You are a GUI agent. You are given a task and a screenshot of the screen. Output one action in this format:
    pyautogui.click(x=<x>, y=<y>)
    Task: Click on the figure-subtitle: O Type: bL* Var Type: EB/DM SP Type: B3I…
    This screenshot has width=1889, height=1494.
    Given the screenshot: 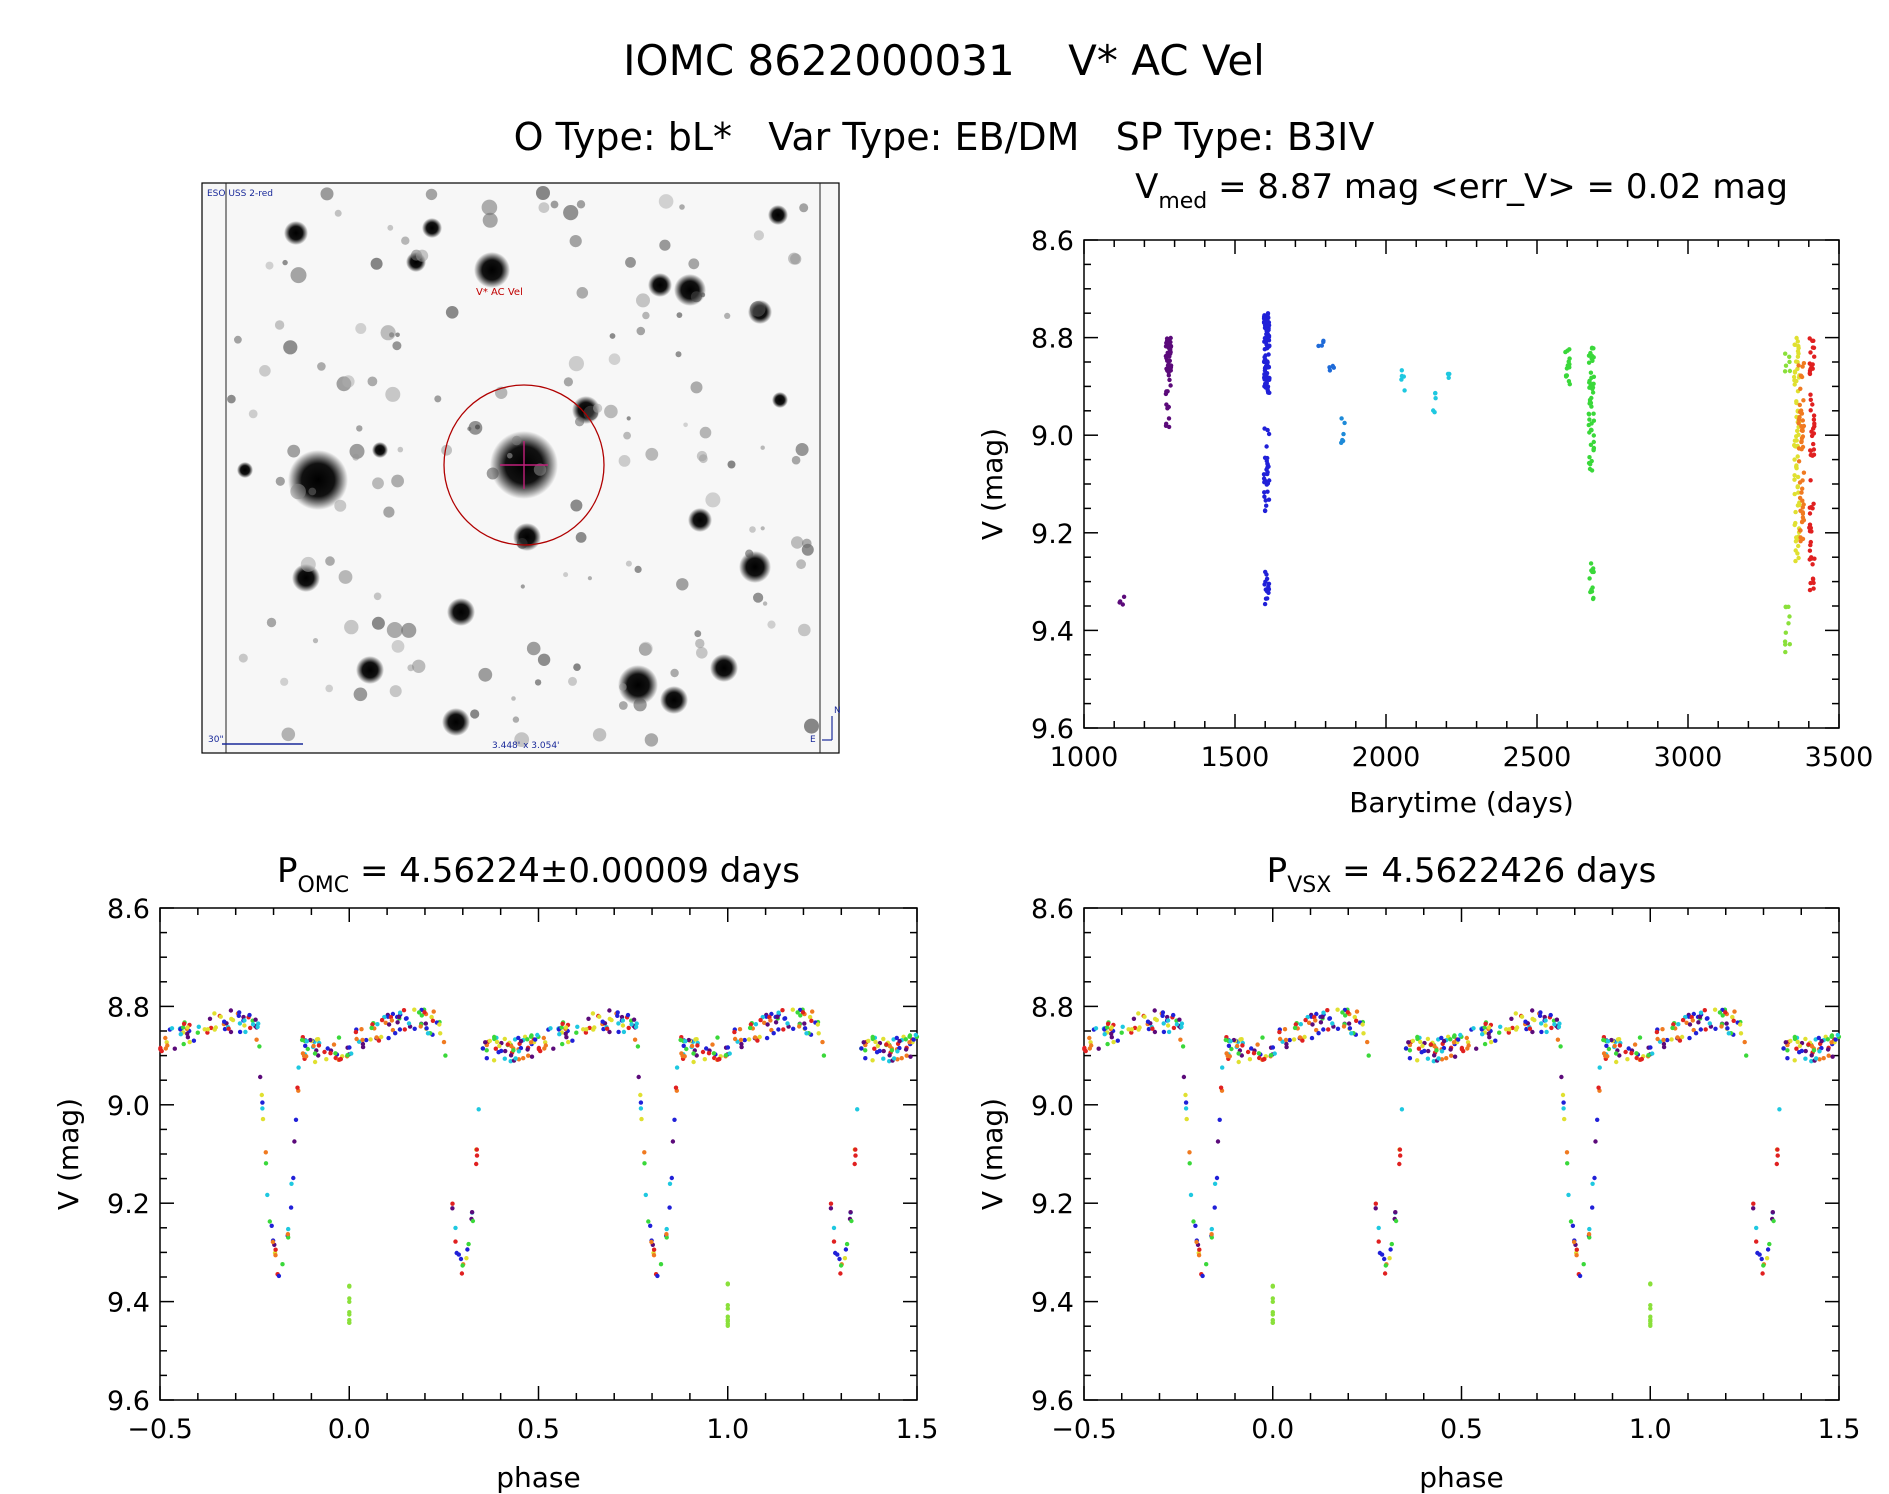 What is the action you would take?
    pyautogui.click(x=944, y=137)
    